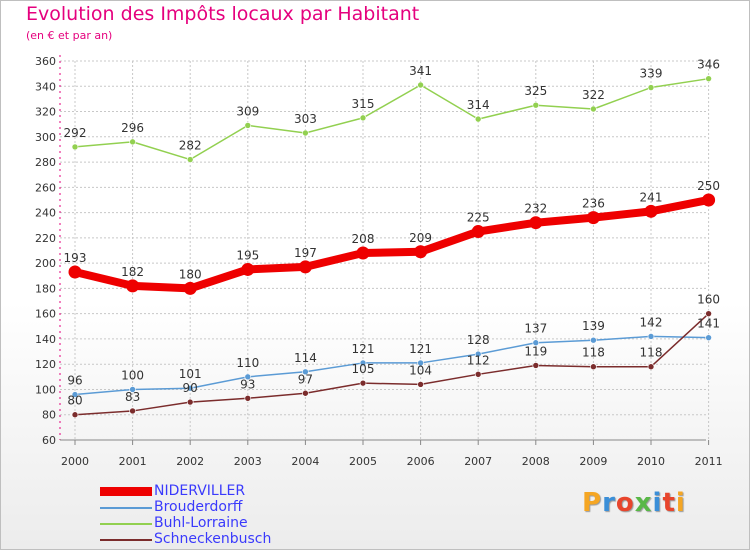 Image resolution: width=750 pixels, height=550 pixels. I want to click on data-label: 105, so click(363, 369).